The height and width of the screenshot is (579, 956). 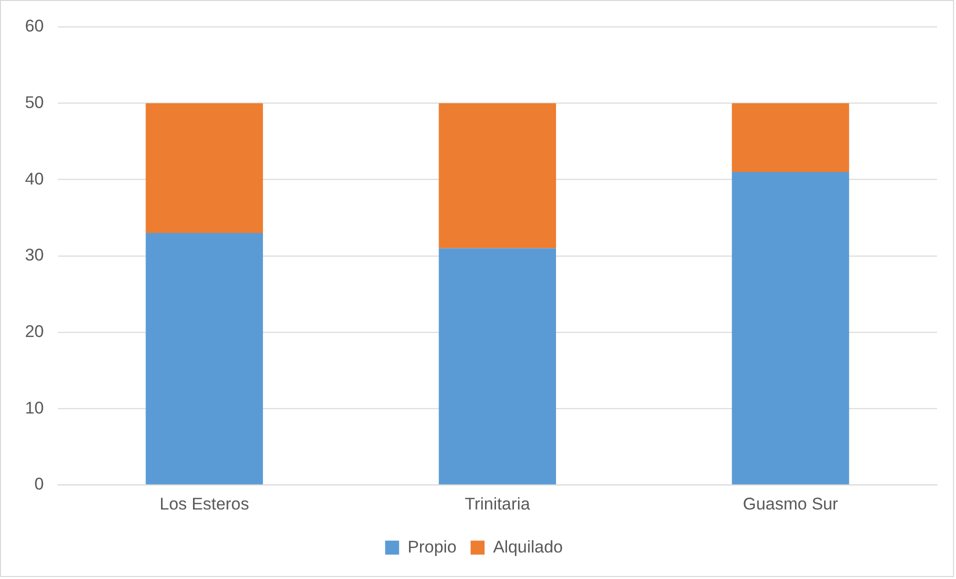 I want to click on legend-label: Alquilado, so click(x=528, y=546).